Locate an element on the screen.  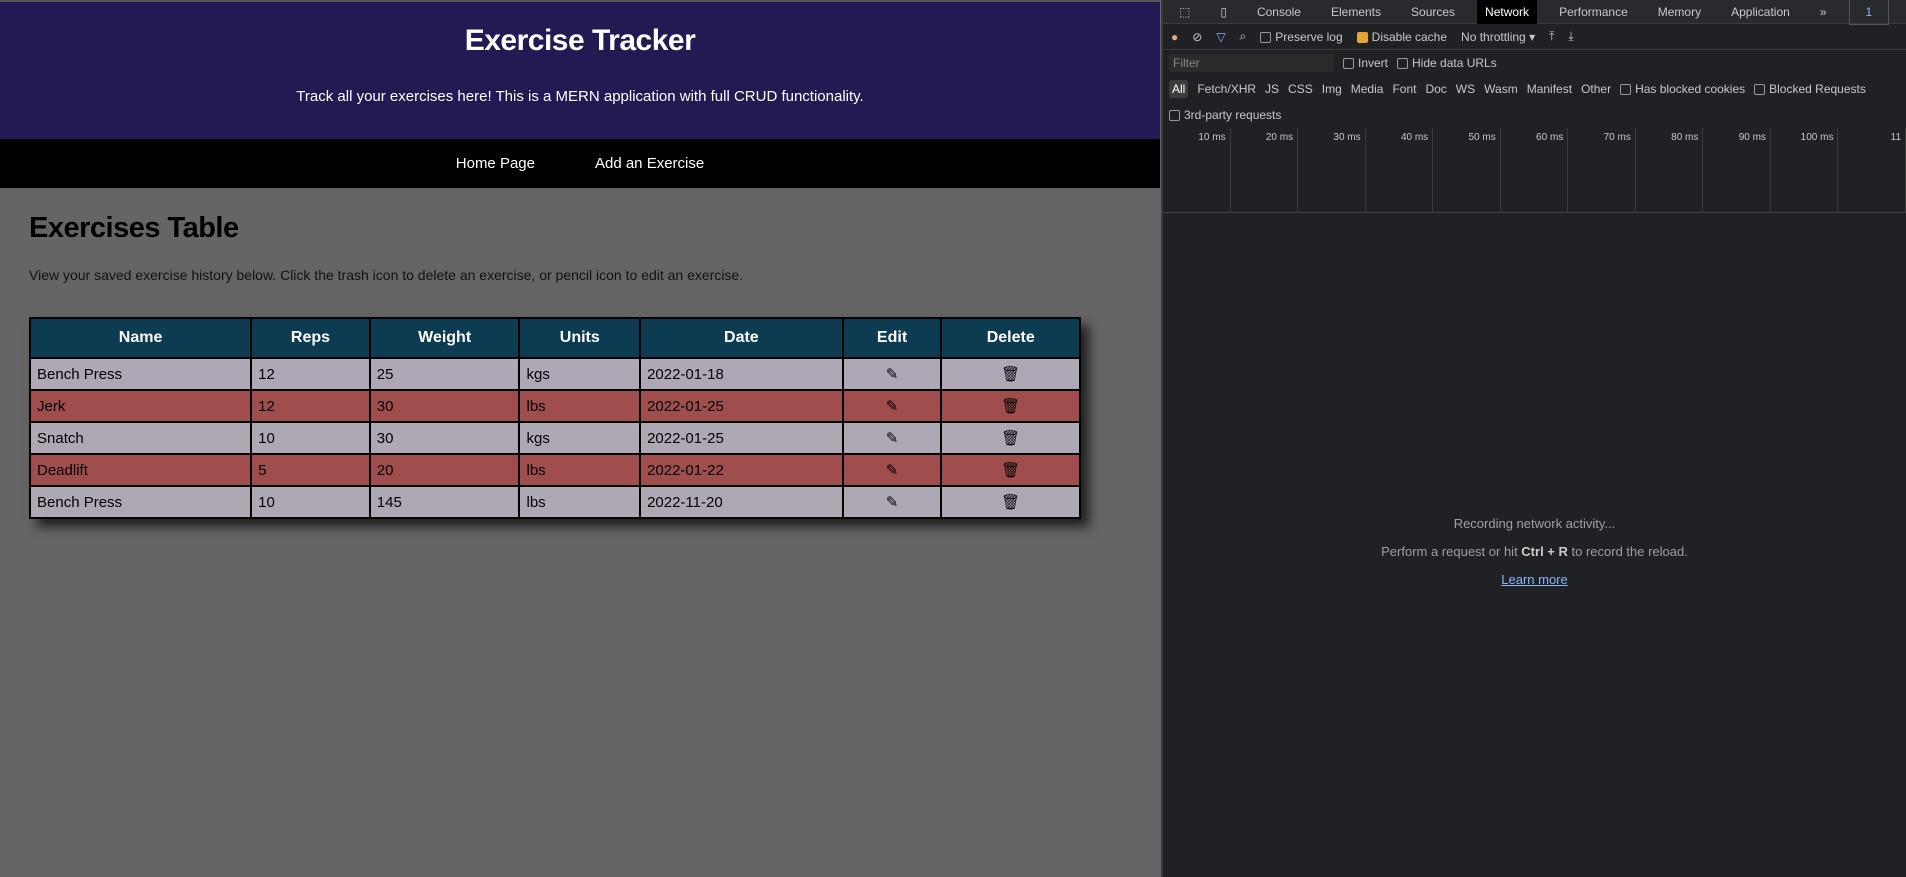
column-header: Reps is located at coordinates (310, 338).